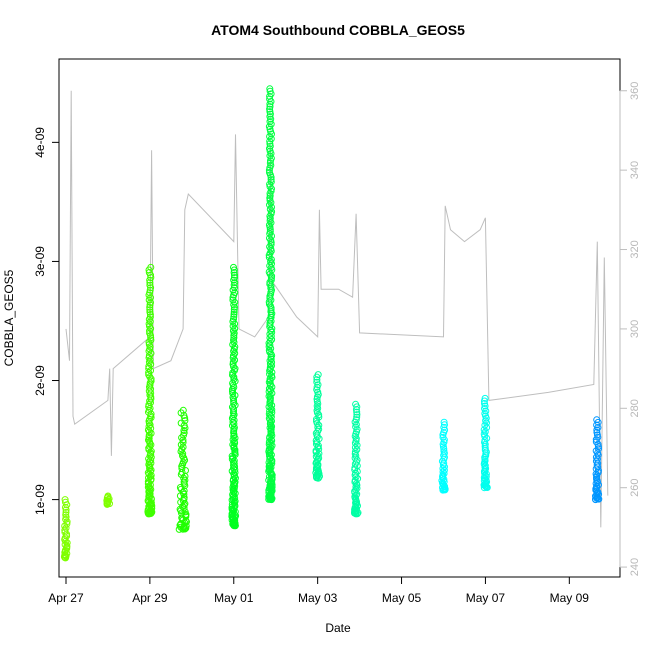 This screenshot has width=650, height=650. I want to click on y-axis-label: COBBLA_GEOS5, so click(9, 317).